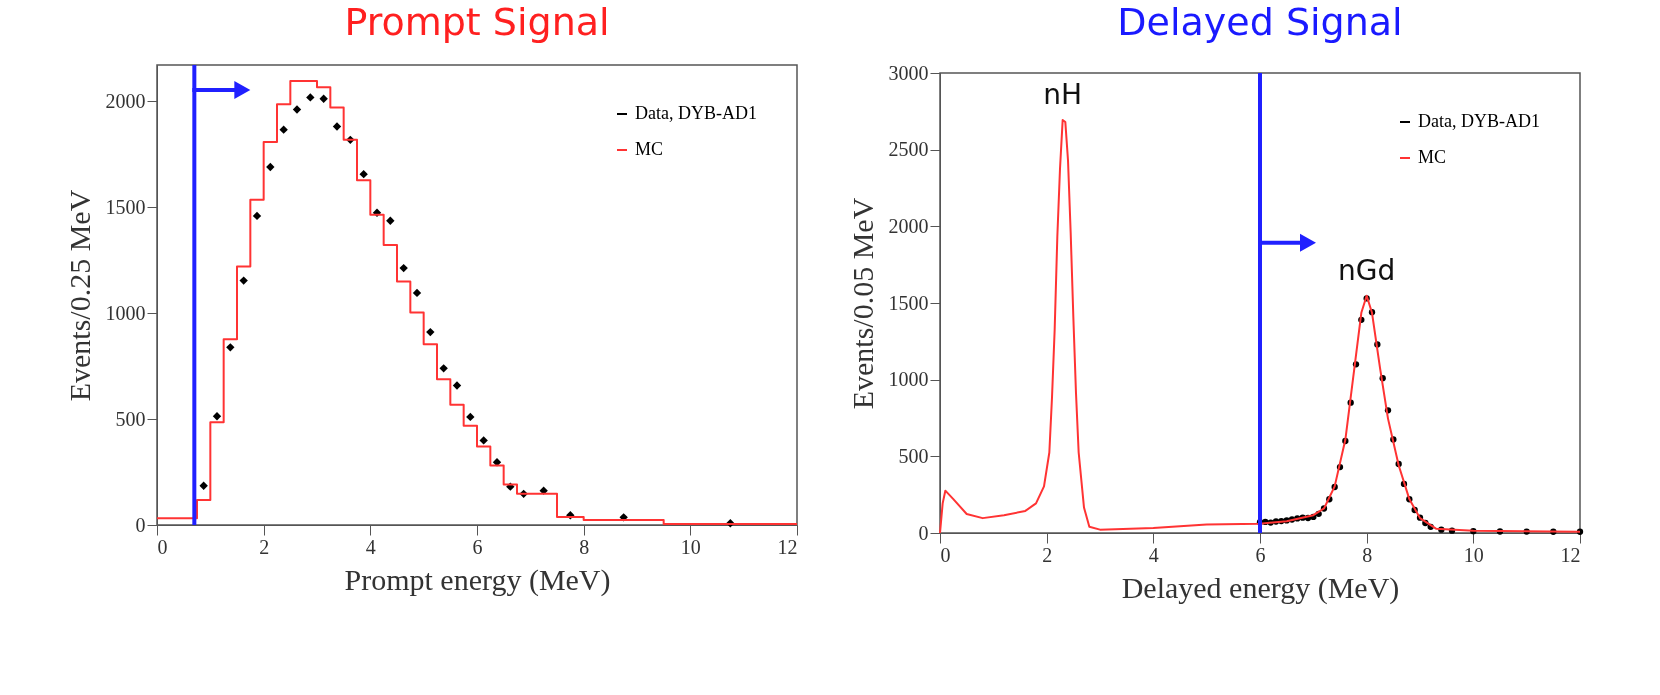 The width and height of the screenshot is (1660, 695). I want to click on annotation: nGd, so click(1367, 270).